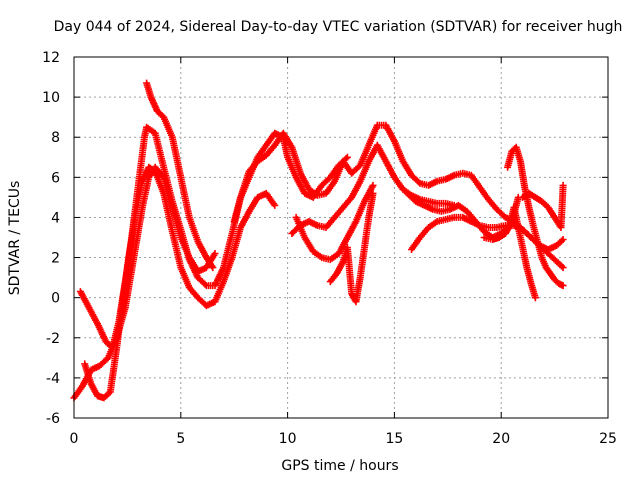  I want to click on x-tick-label: 5, so click(180, 439).